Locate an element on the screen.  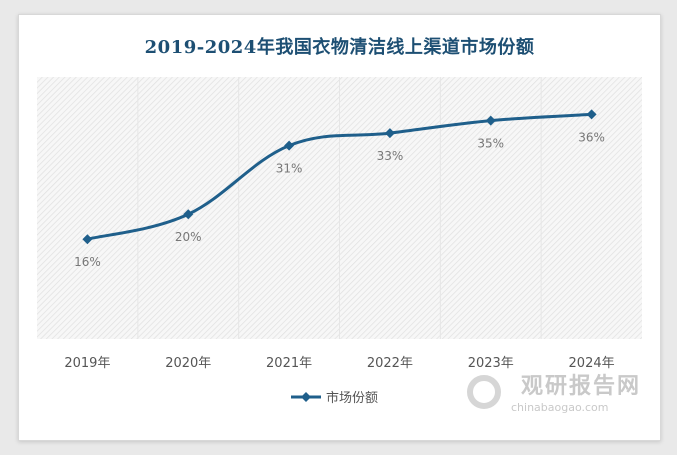
data-label: 20% is located at coordinates (188, 237).